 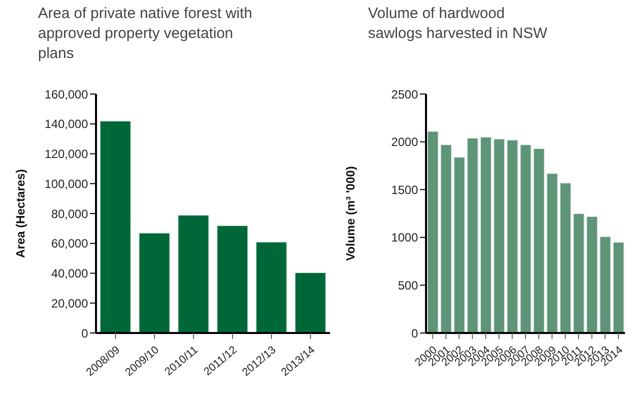 I want to click on y-tick-label: 40,000, so click(x=69, y=273).